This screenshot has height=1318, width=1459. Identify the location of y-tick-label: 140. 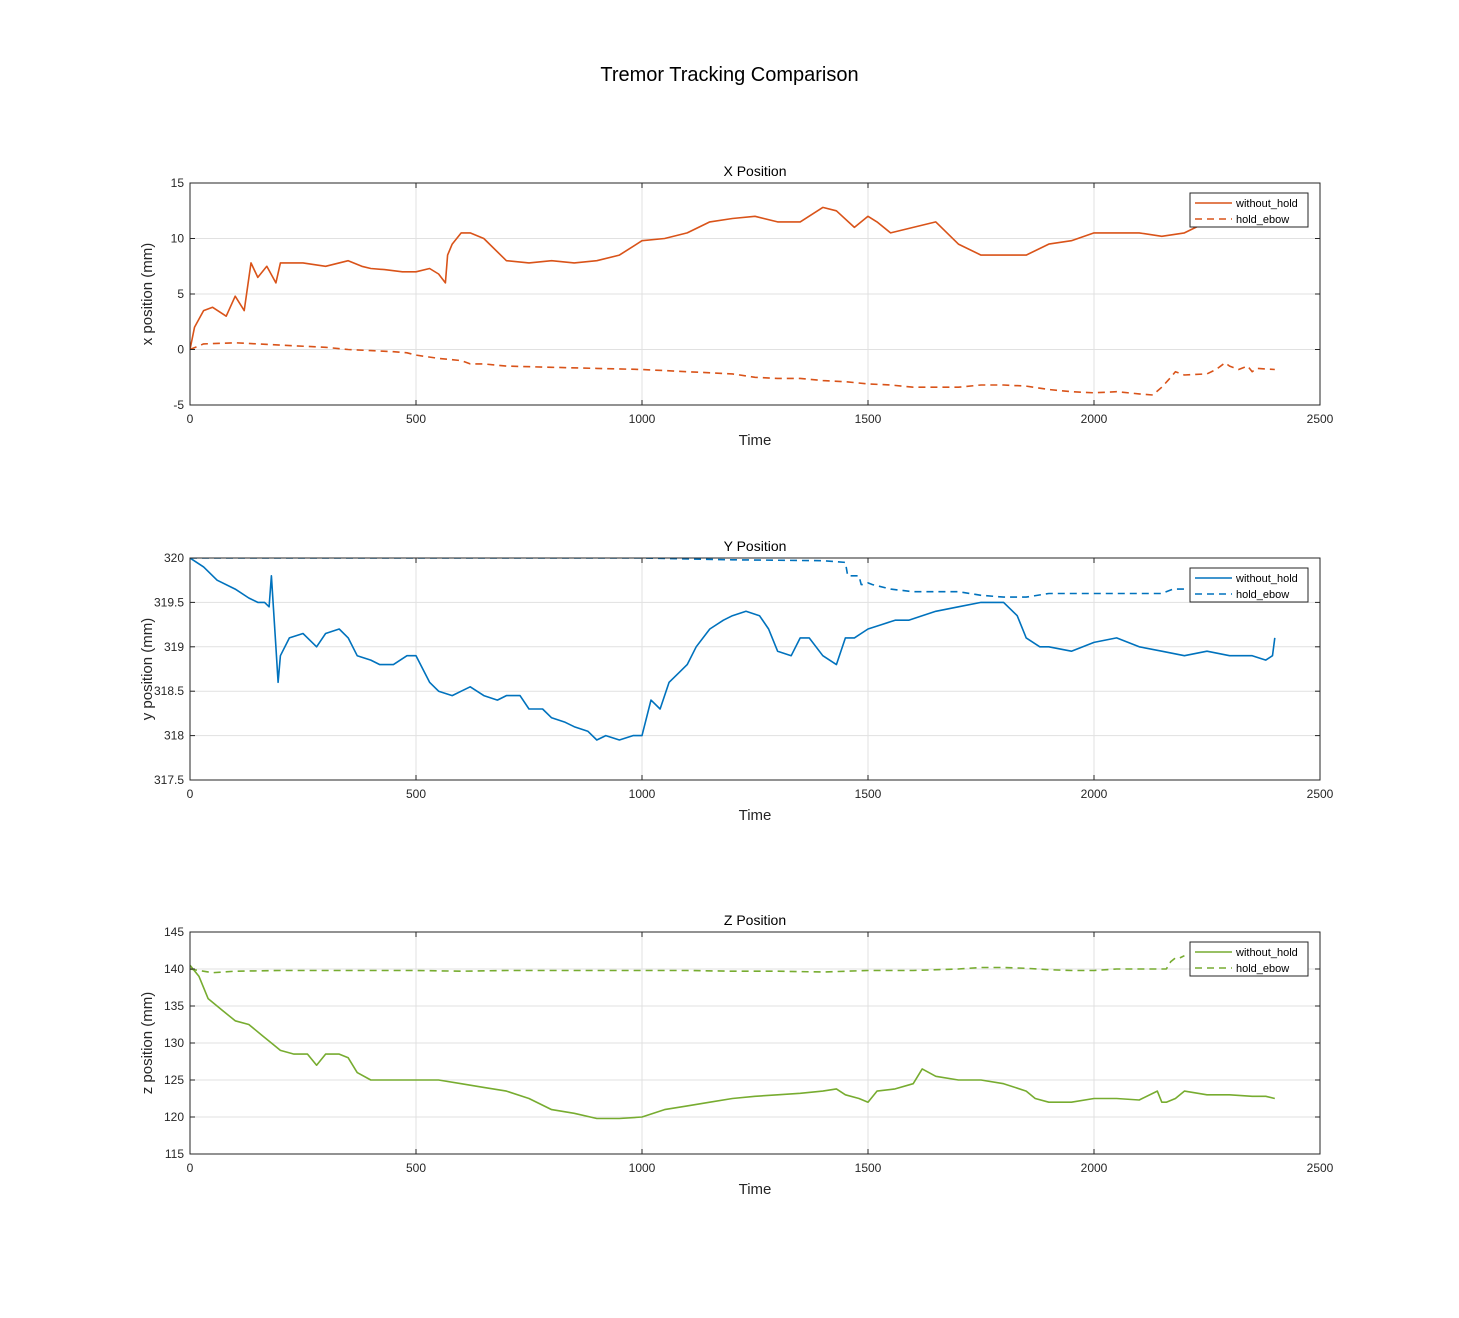
(174, 969).